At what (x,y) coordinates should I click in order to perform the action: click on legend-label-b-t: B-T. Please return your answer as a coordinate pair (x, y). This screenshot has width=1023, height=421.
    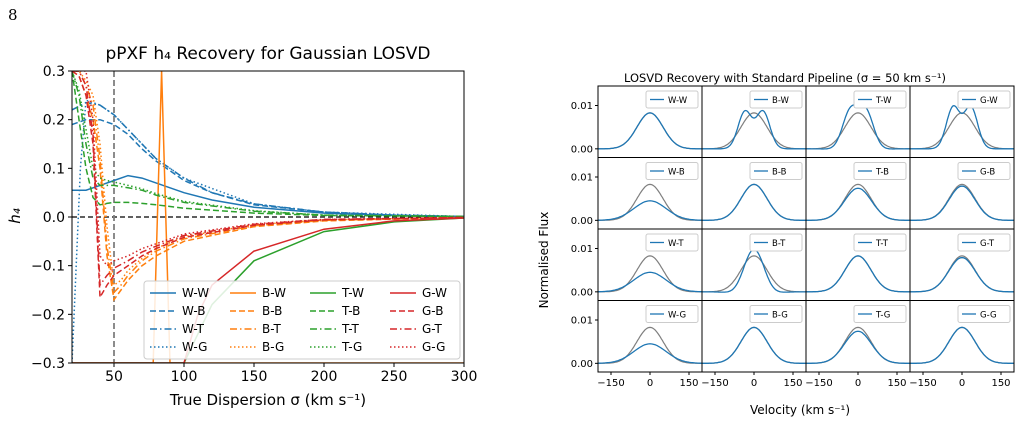
    Looking at the image, I should click on (271, 329).